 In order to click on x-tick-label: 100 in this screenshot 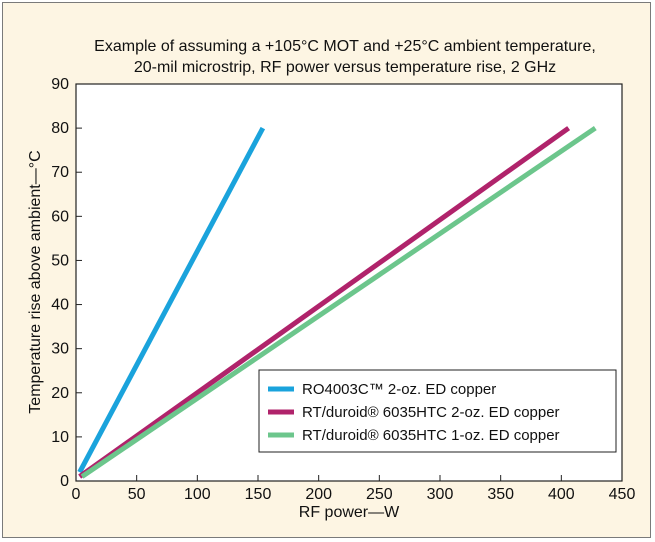, I will do `click(197, 494)`.